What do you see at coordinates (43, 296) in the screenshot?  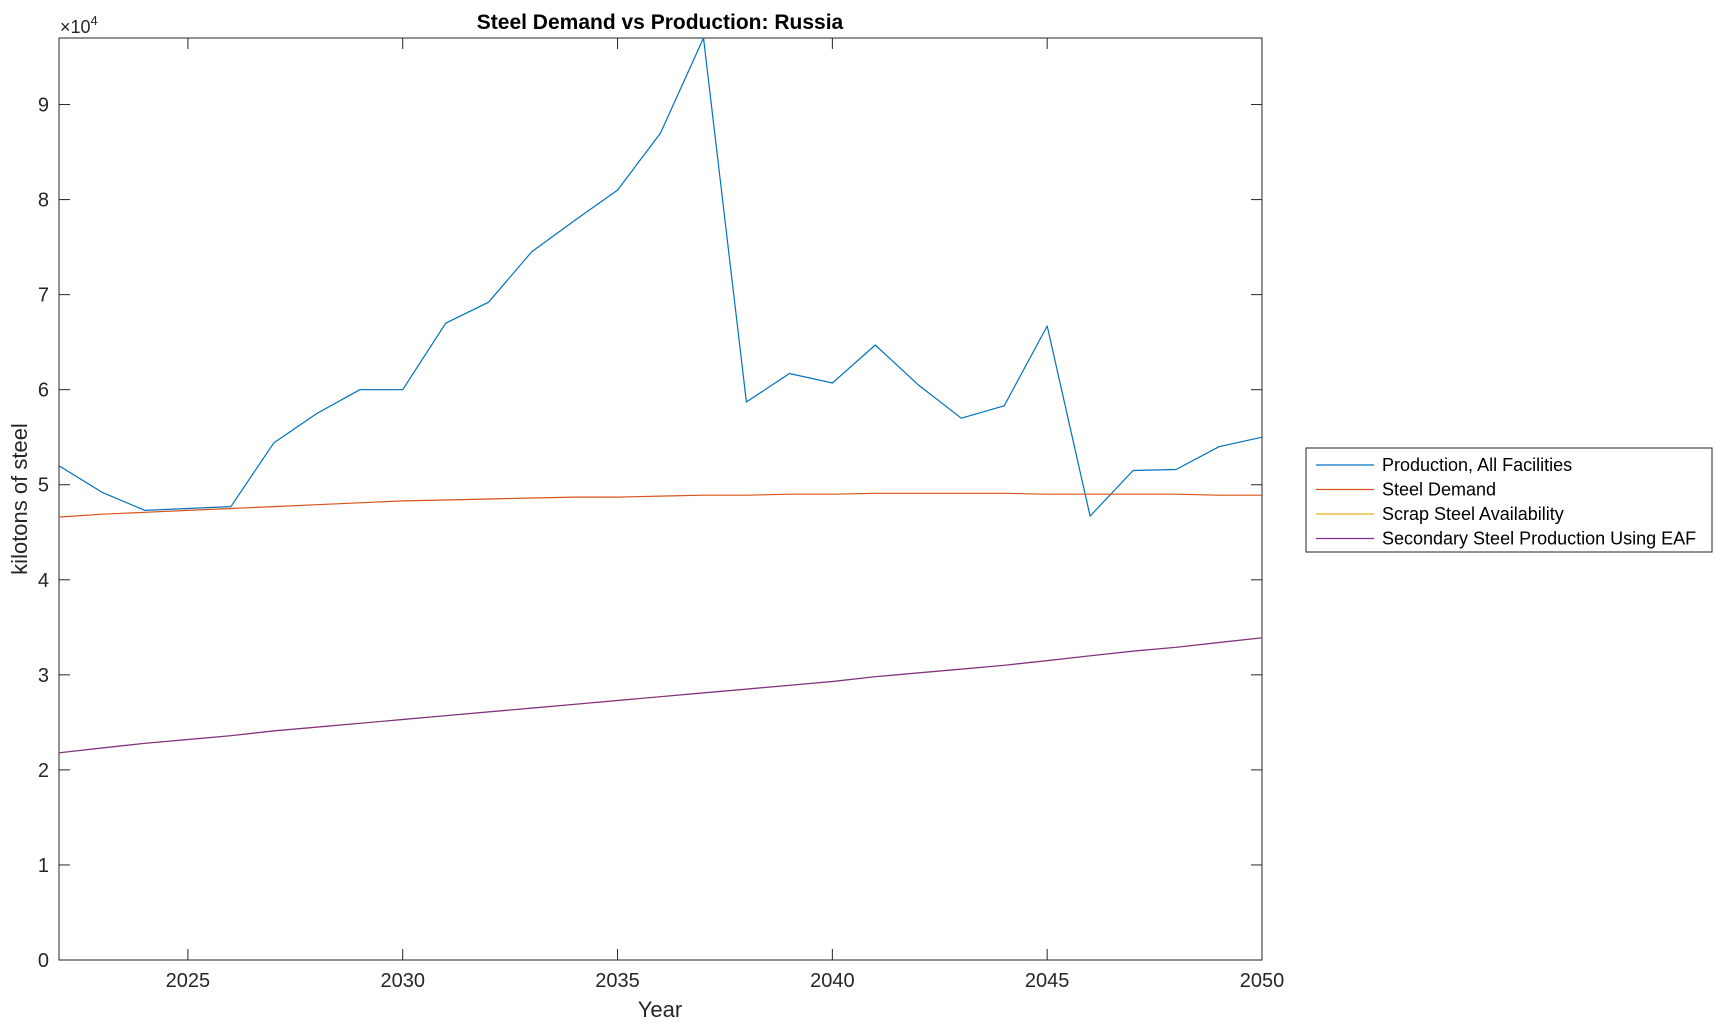 I see `y-tick-label: 7` at bounding box center [43, 296].